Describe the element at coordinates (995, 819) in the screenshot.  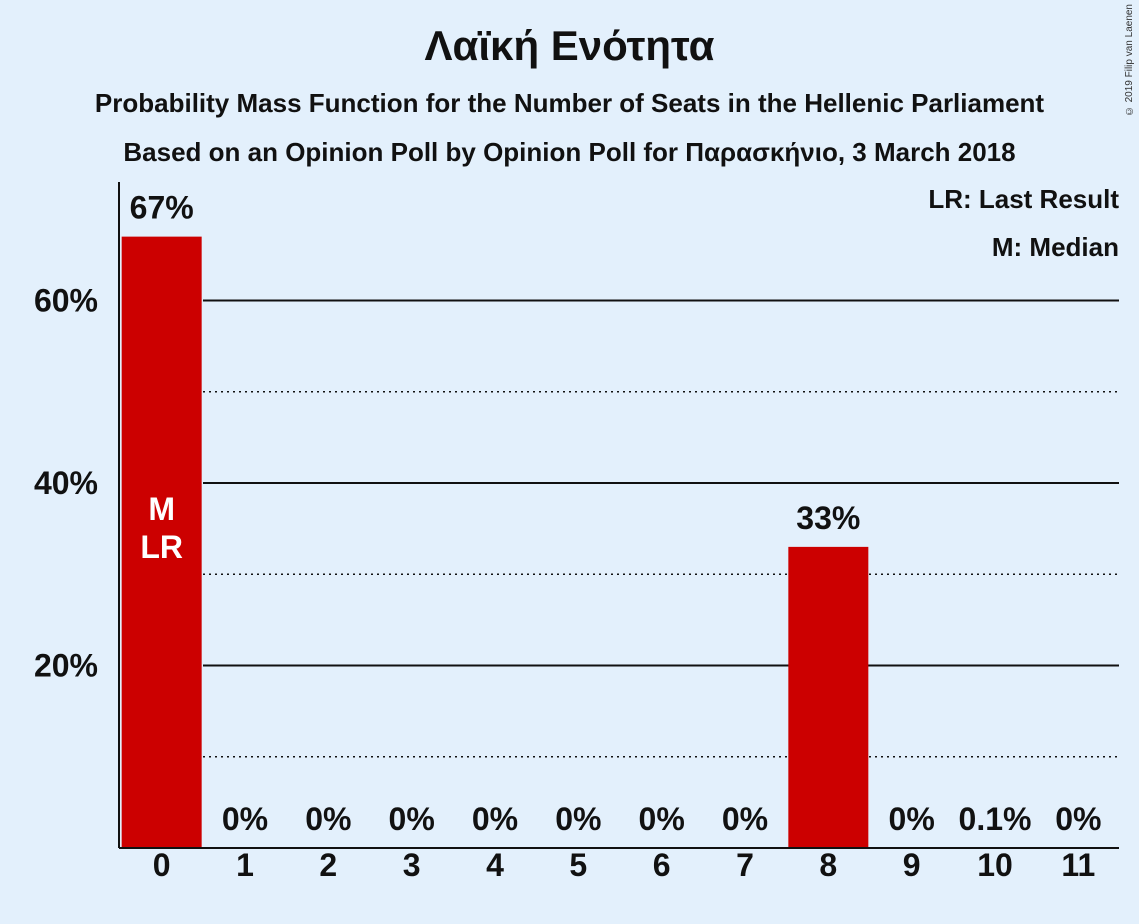
I see `bar-value-label: 0.1%` at that location.